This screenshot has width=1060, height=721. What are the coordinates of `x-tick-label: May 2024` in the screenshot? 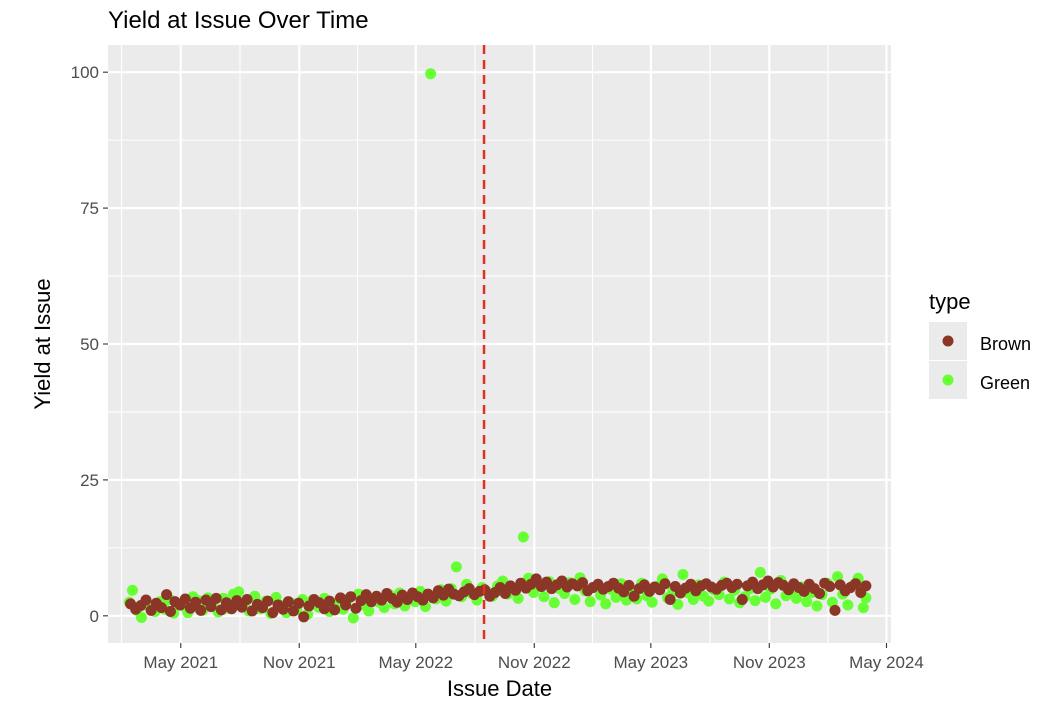 It's located at (886, 662).